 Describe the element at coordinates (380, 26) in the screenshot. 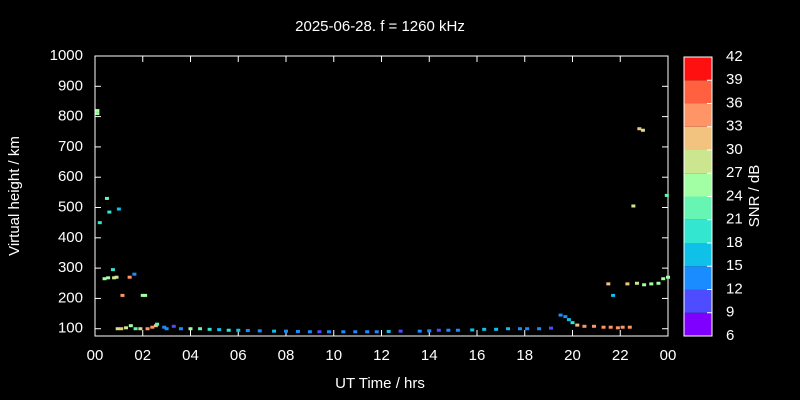

I see `chart-title: 2025-06-28. f = 1260 kHz` at that location.